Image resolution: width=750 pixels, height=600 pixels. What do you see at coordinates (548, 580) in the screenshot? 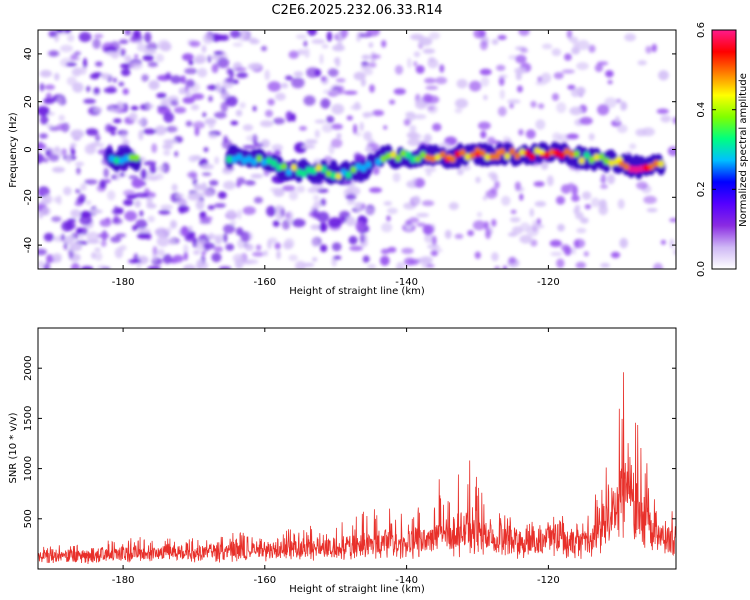
I see `x-tick-label: -120` at bounding box center [548, 580].